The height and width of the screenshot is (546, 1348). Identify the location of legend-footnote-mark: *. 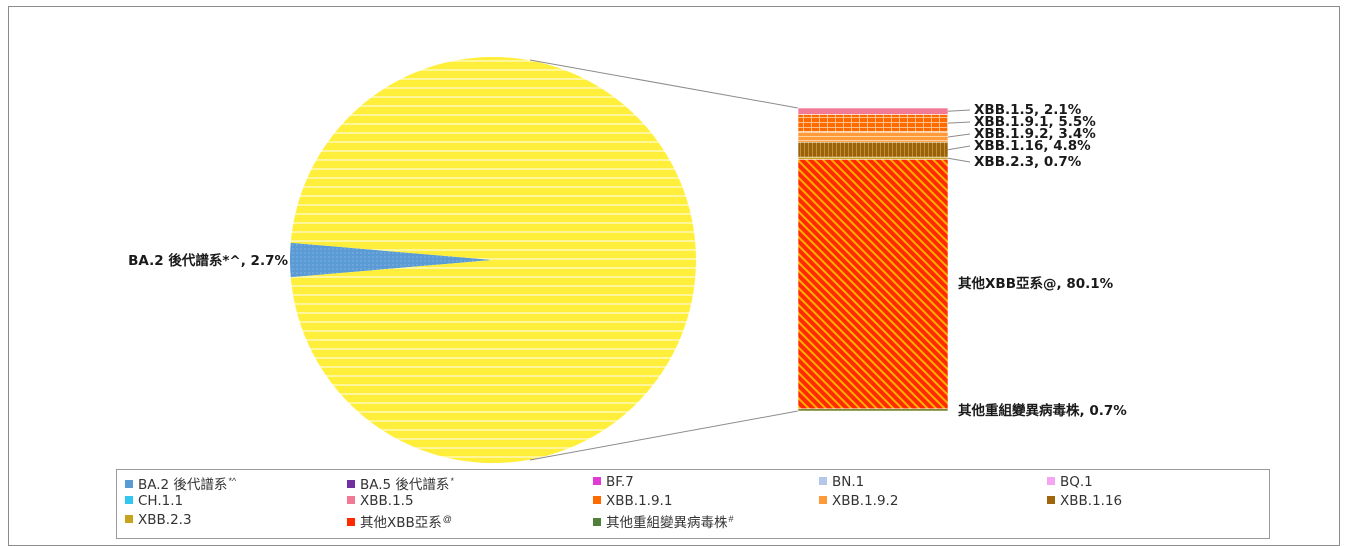
(452, 481).